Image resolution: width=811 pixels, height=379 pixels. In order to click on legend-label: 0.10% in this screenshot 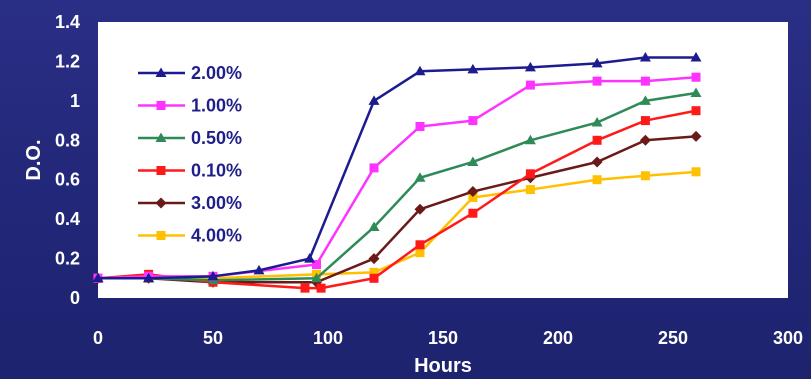, I will do `click(216, 171)`.